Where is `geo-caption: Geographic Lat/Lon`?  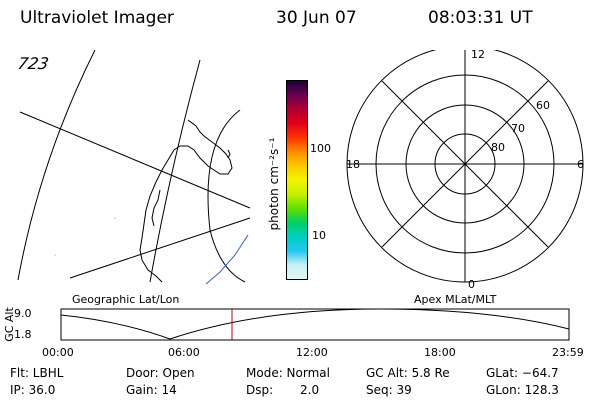
geo-caption: Geographic Lat/Lon is located at coordinates (126, 299).